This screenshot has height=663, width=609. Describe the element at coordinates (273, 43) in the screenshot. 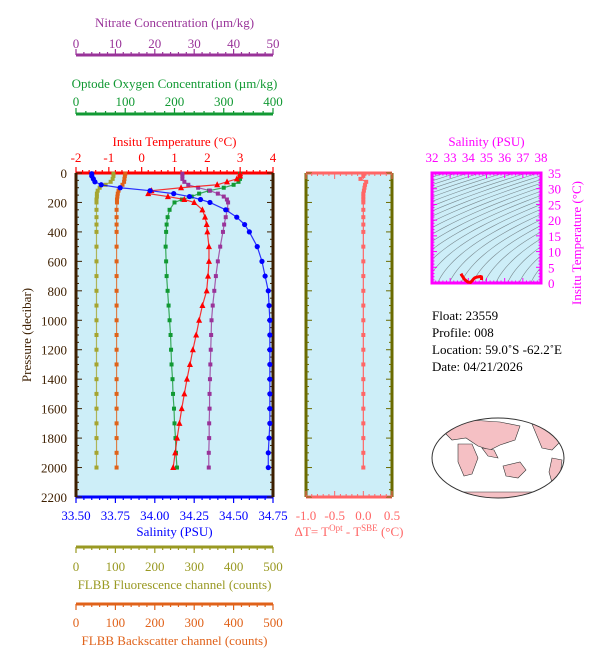

I see `nitrate-tick-label: 50` at that location.